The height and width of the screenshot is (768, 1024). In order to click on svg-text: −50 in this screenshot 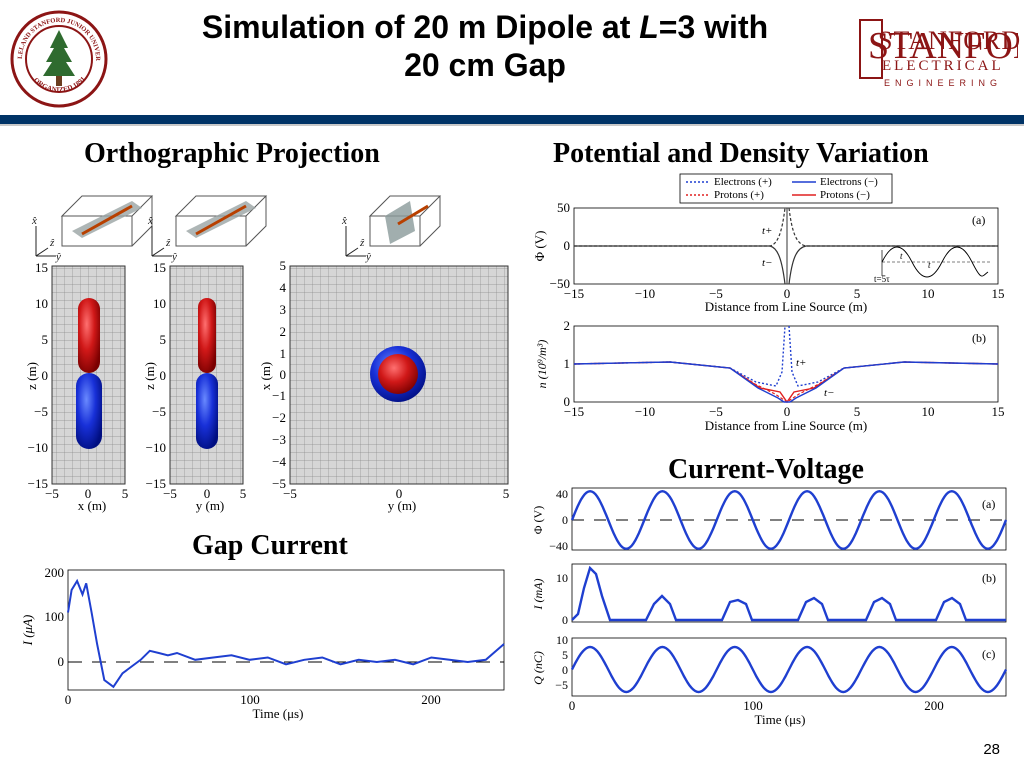, I will do `click(560, 283)`.